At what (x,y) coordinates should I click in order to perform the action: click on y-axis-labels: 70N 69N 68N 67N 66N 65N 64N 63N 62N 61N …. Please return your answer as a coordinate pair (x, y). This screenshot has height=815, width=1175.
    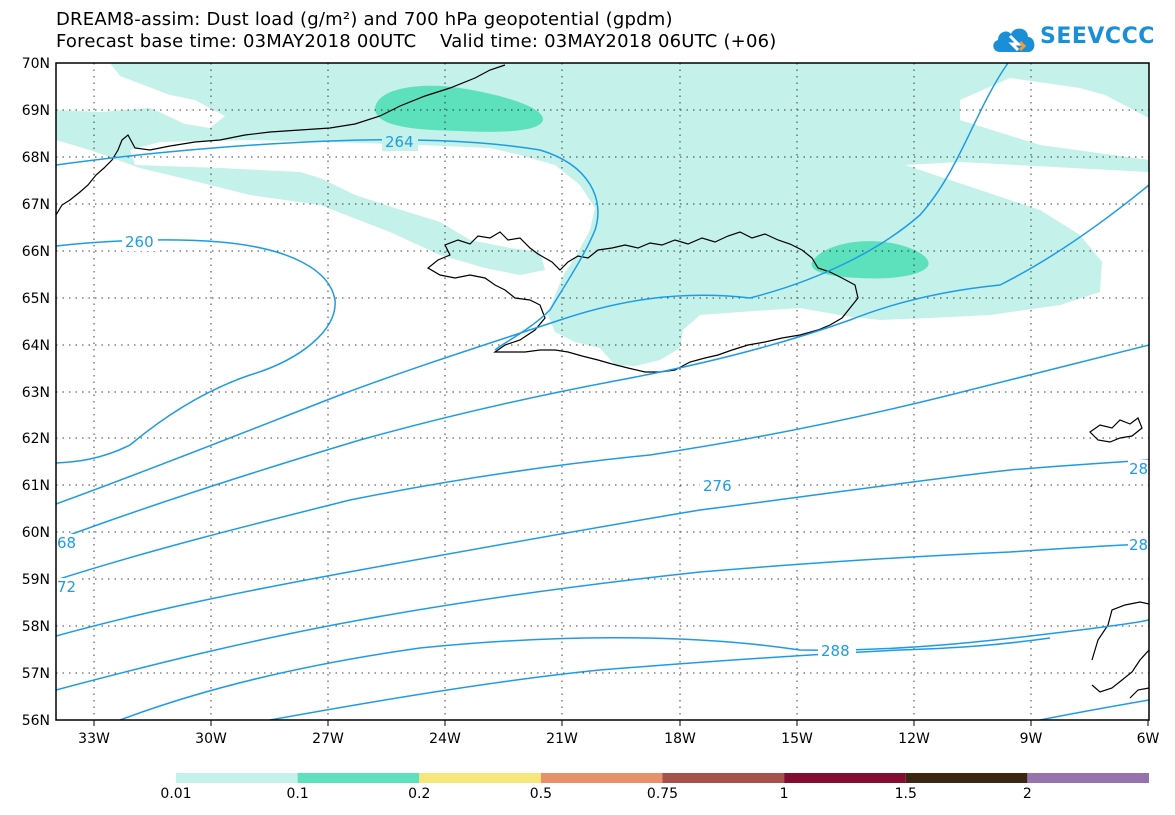
    Looking at the image, I should click on (36, 392).